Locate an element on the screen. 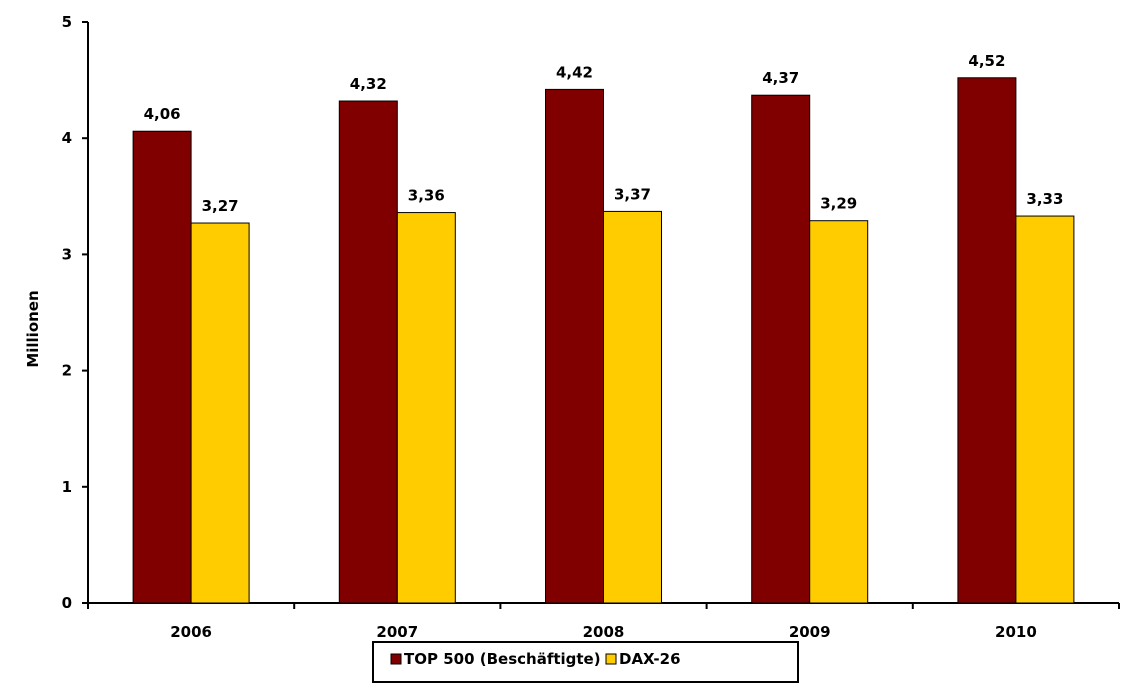 This screenshot has height=694, width=1122. x-tick-label: 2007 is located at coordinates (397, 632).